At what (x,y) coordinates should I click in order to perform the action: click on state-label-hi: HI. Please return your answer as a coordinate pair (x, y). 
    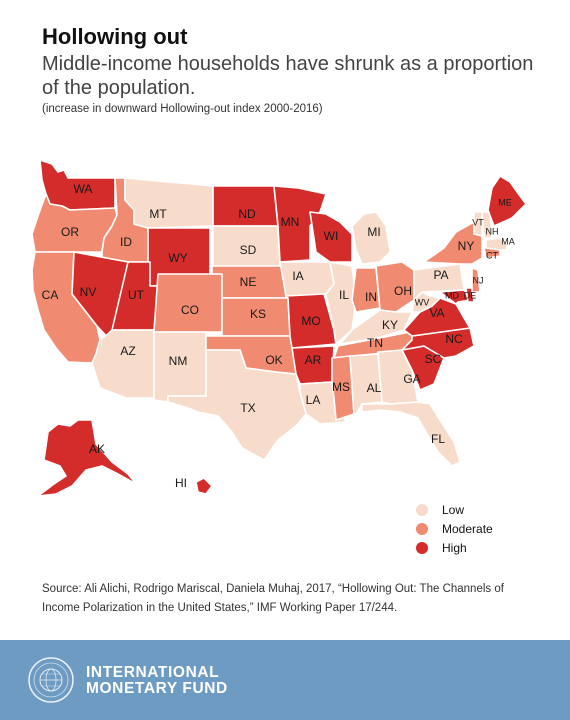
    Looking at the image, I should click on (181, 483).